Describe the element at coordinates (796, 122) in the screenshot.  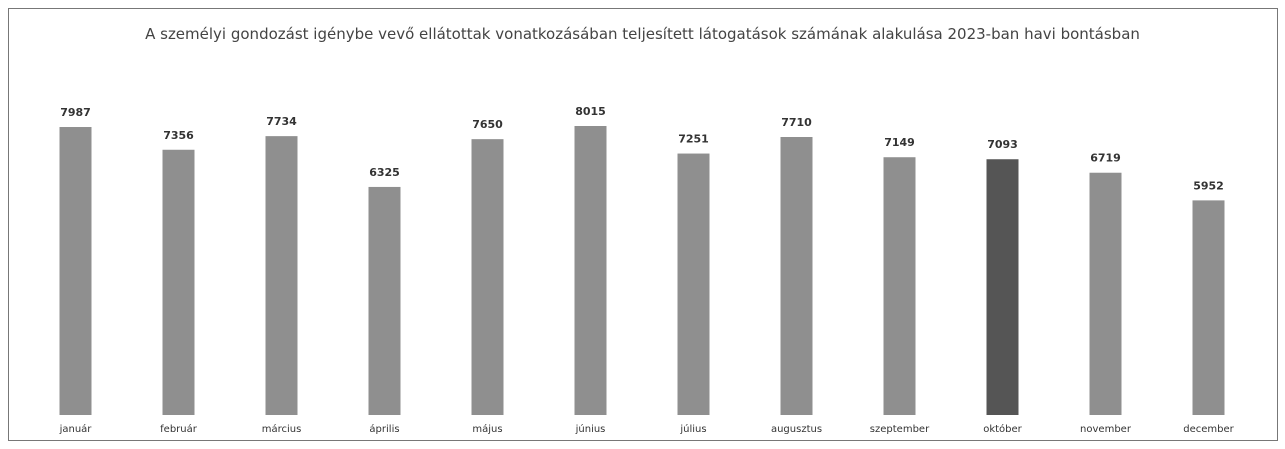
I see `data-label: 7710` at that location.